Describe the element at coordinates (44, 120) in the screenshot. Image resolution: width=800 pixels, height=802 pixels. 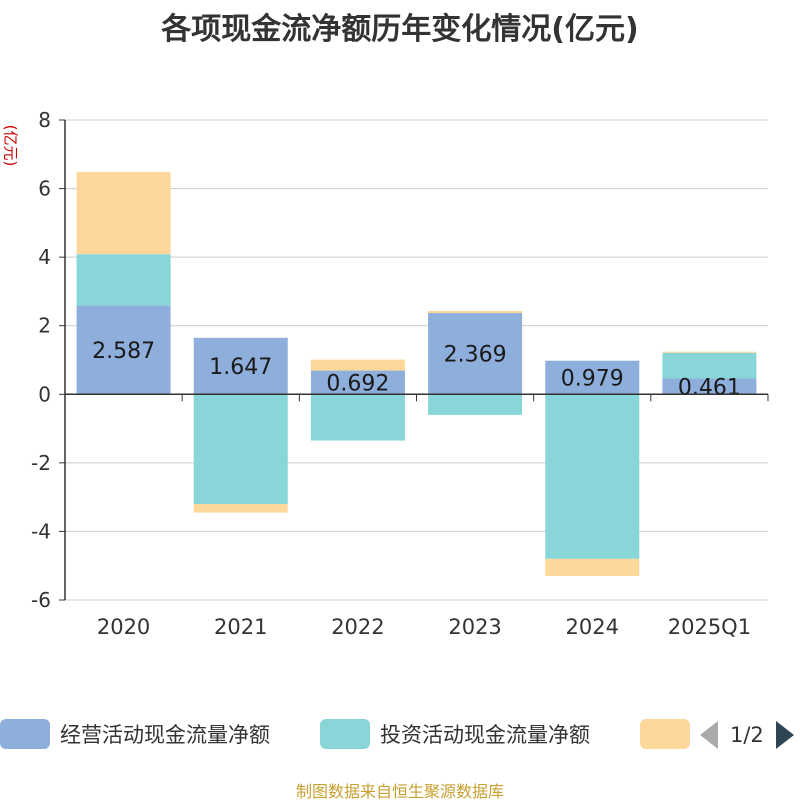
I see `y-tick-label: 8` at that location.